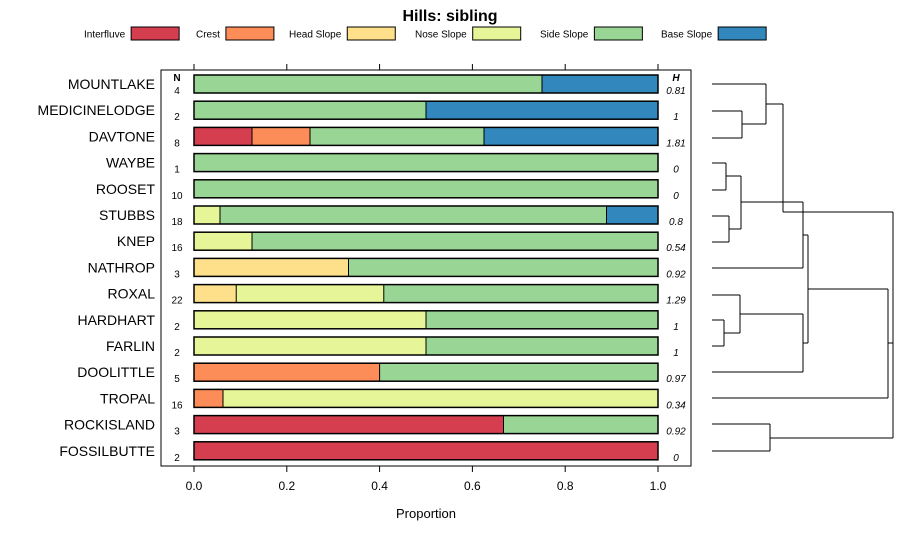 Image resolution: width=900 pixels, height=540 pixels. I want to click on legend-label: Crest, so click(208, 35).